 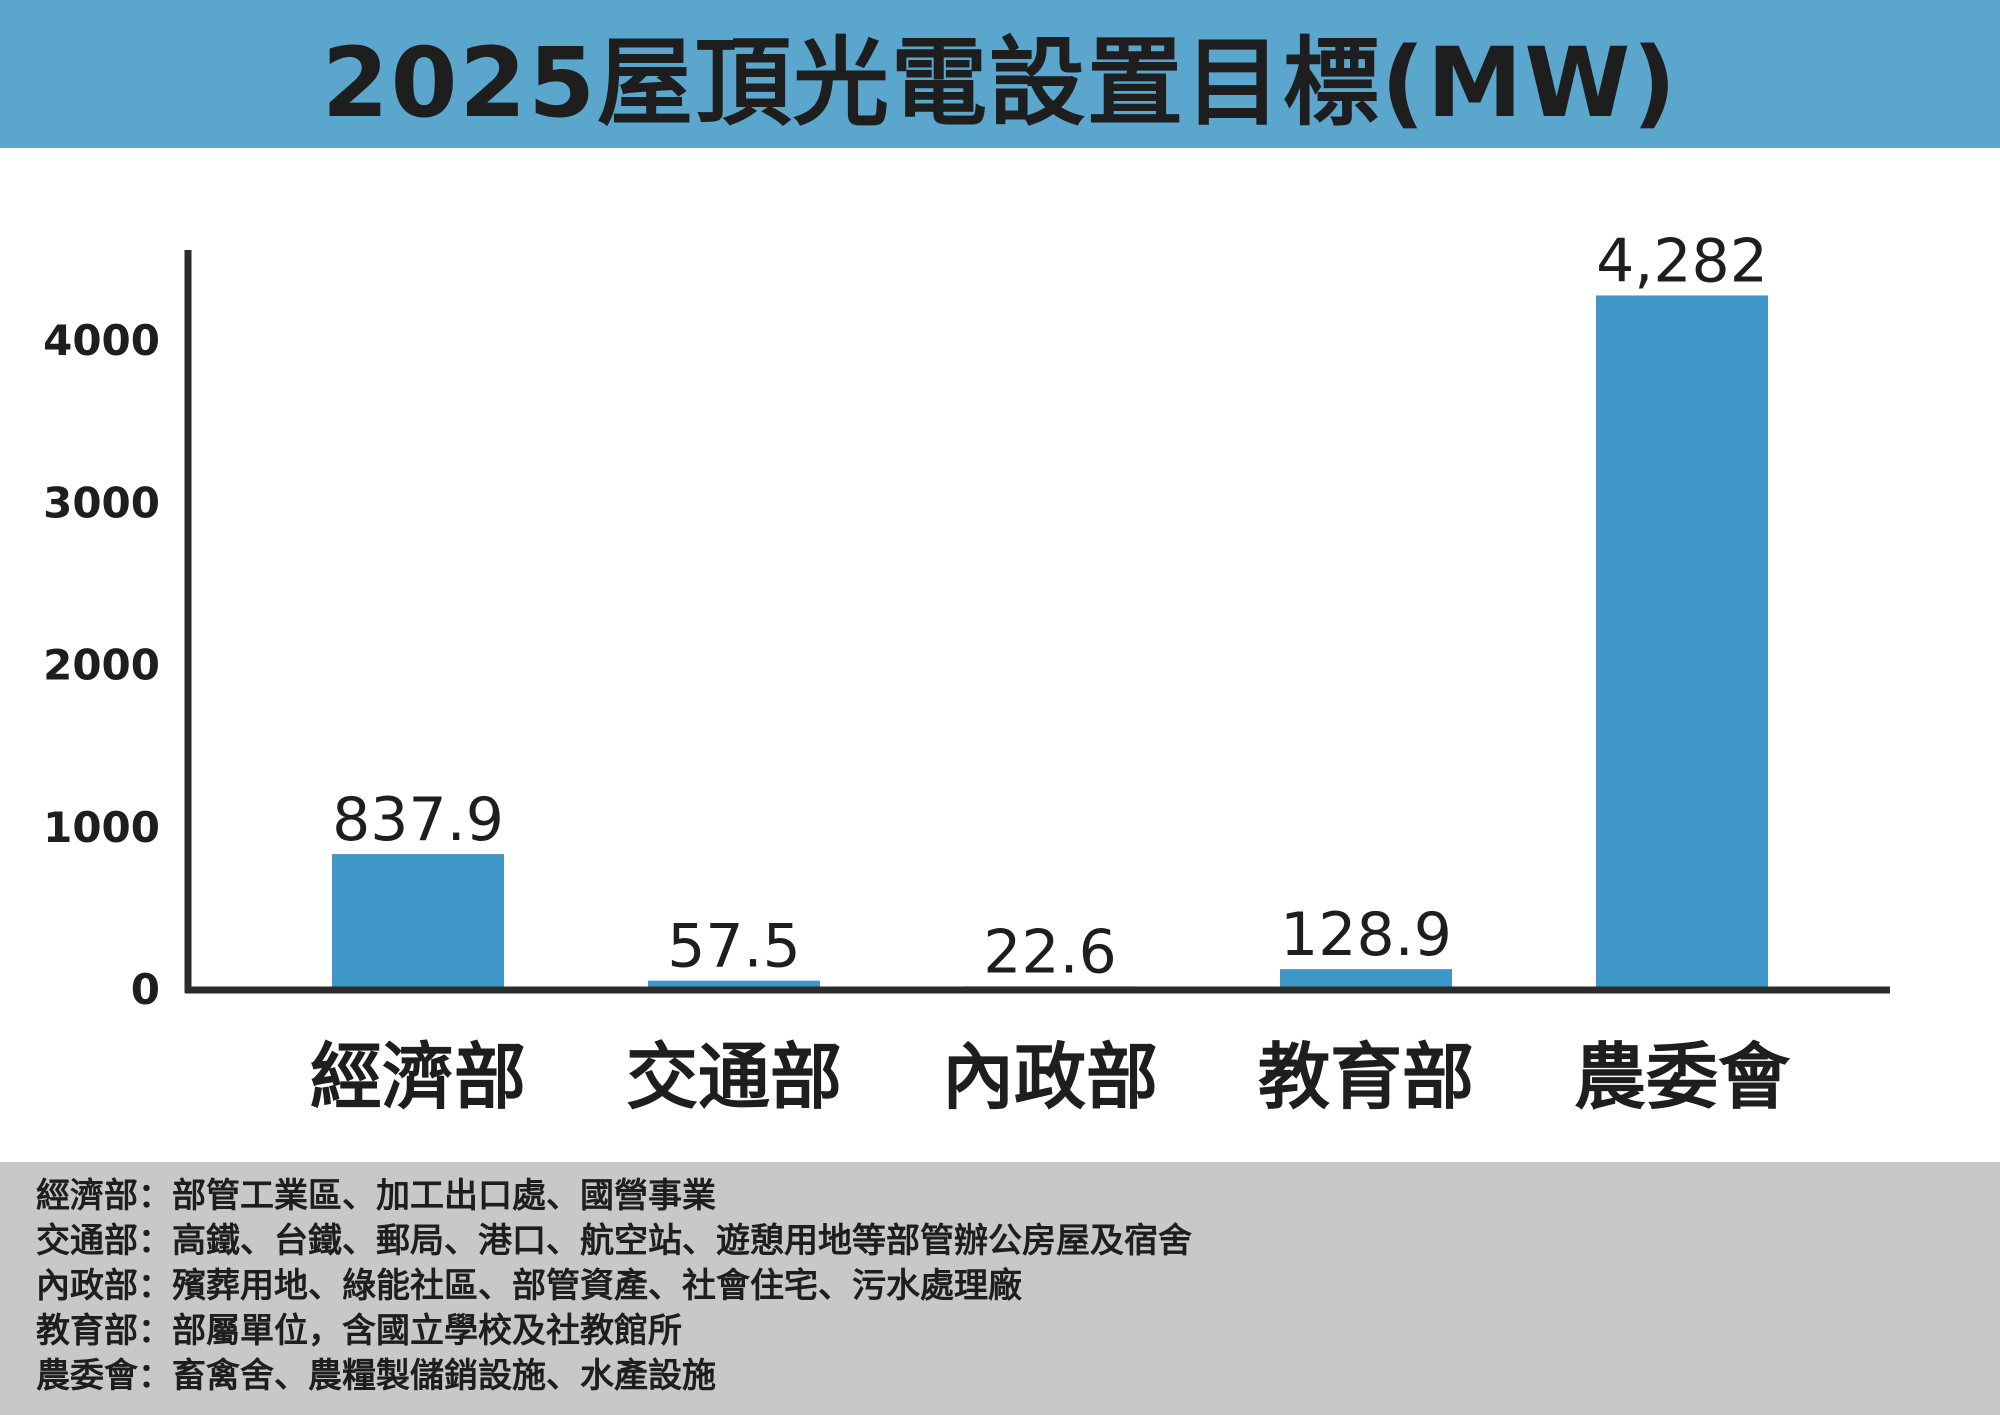 What do you see at coordinates (359, 1331) in the screenshot?
I see `note-line-education: 教育部：部屬單位，含國立學校及社教館所` at bounding box center [359, 1331].